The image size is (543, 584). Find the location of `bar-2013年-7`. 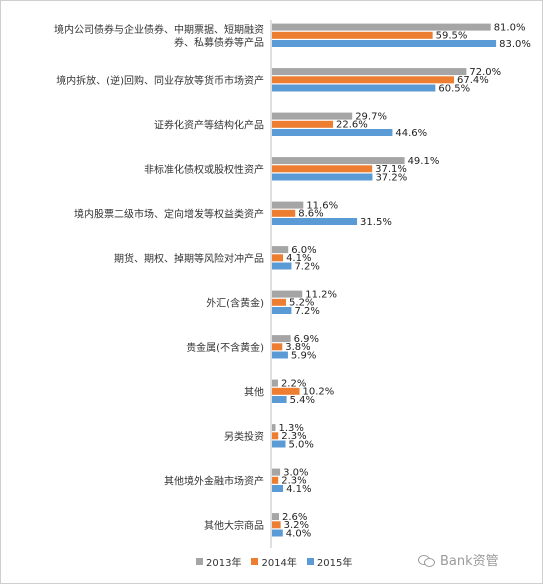

bar-2013年-7 is located at coordinates (281, 339).